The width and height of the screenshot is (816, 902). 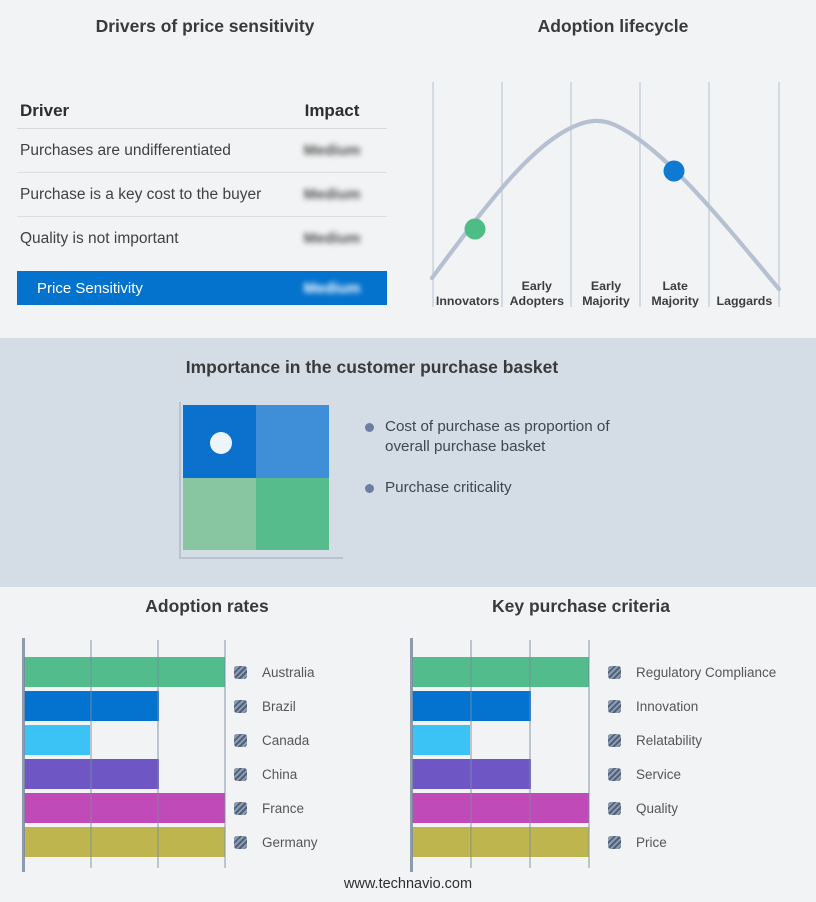 I want to click on key-purchase-criteria-bar-relatability, so click(x=441, y=740).